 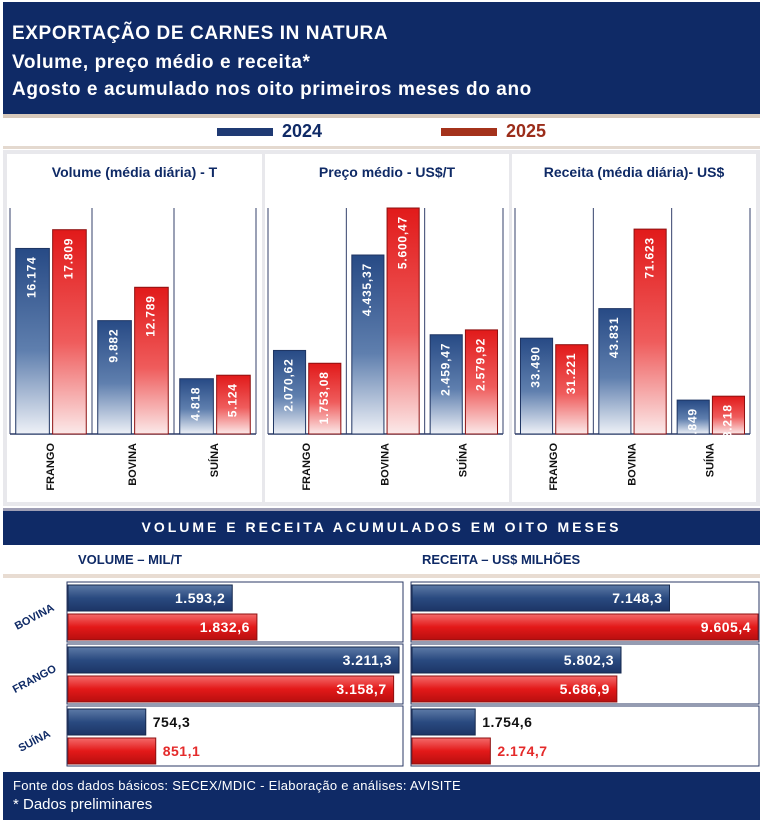 What do you see at coordinates (69, 259) in the screenshot?
I see `data-label-frango-2025: 17.809` at bounding box center [69, 259].